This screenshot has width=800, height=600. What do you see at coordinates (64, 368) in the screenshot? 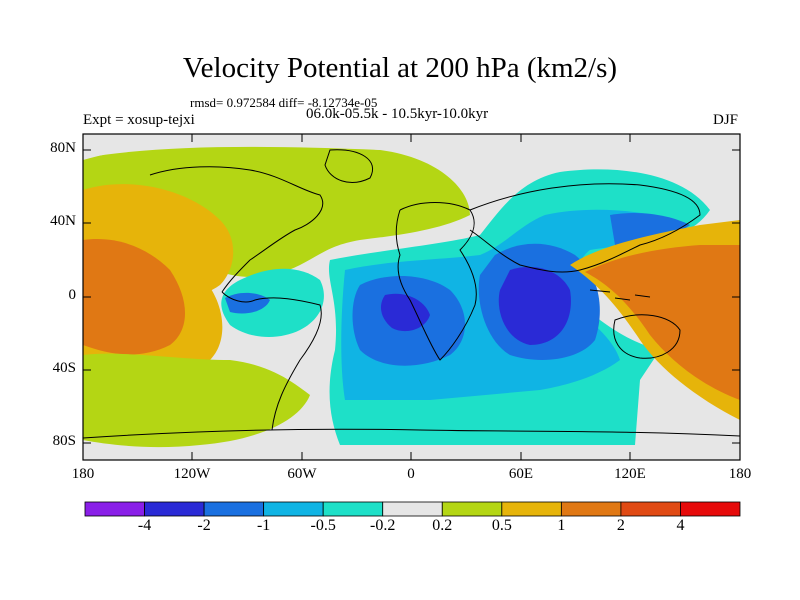
I see `lat-label-40s: 40S` at bounding box center [64, 368].